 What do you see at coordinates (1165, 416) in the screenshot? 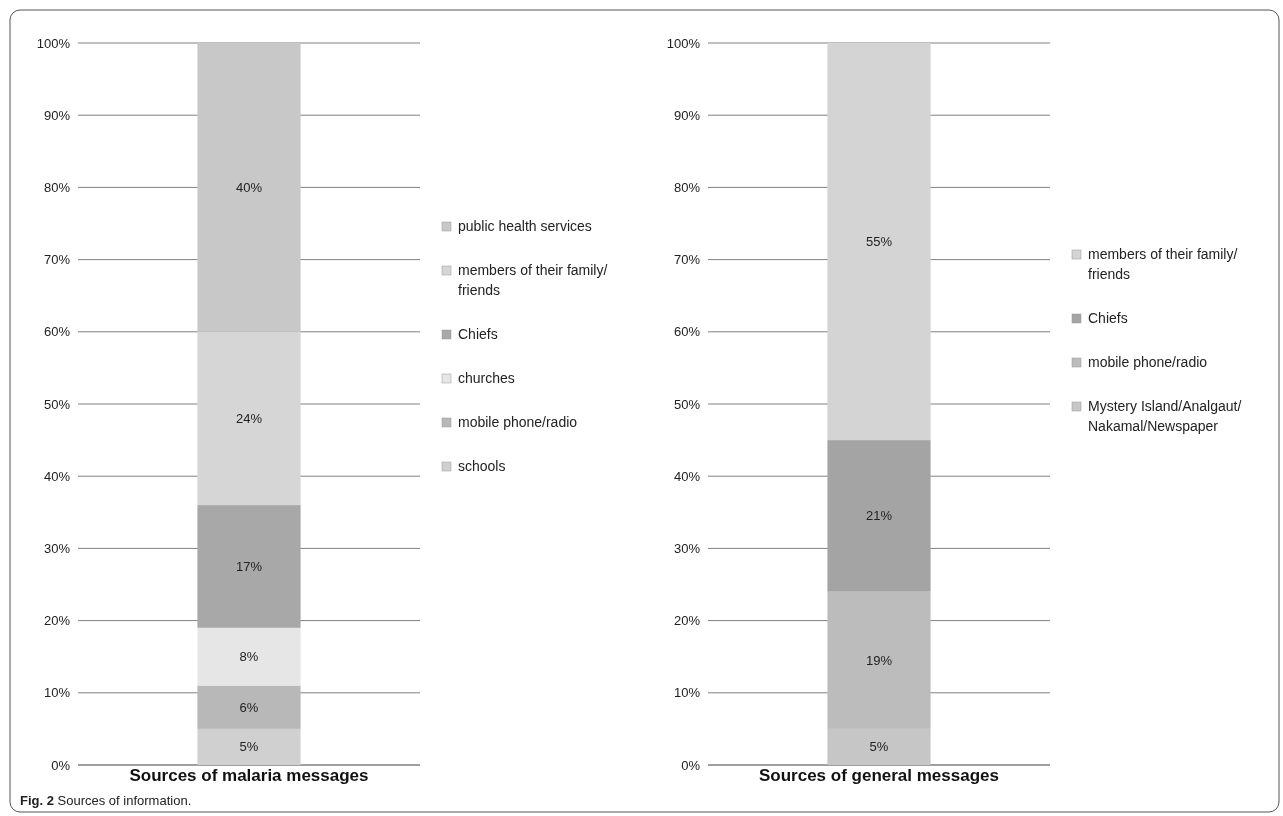
I see `legend-label: Mystery Island/Analgaut/Nakamal/Newspaper` at bounding box center [1165, 416].